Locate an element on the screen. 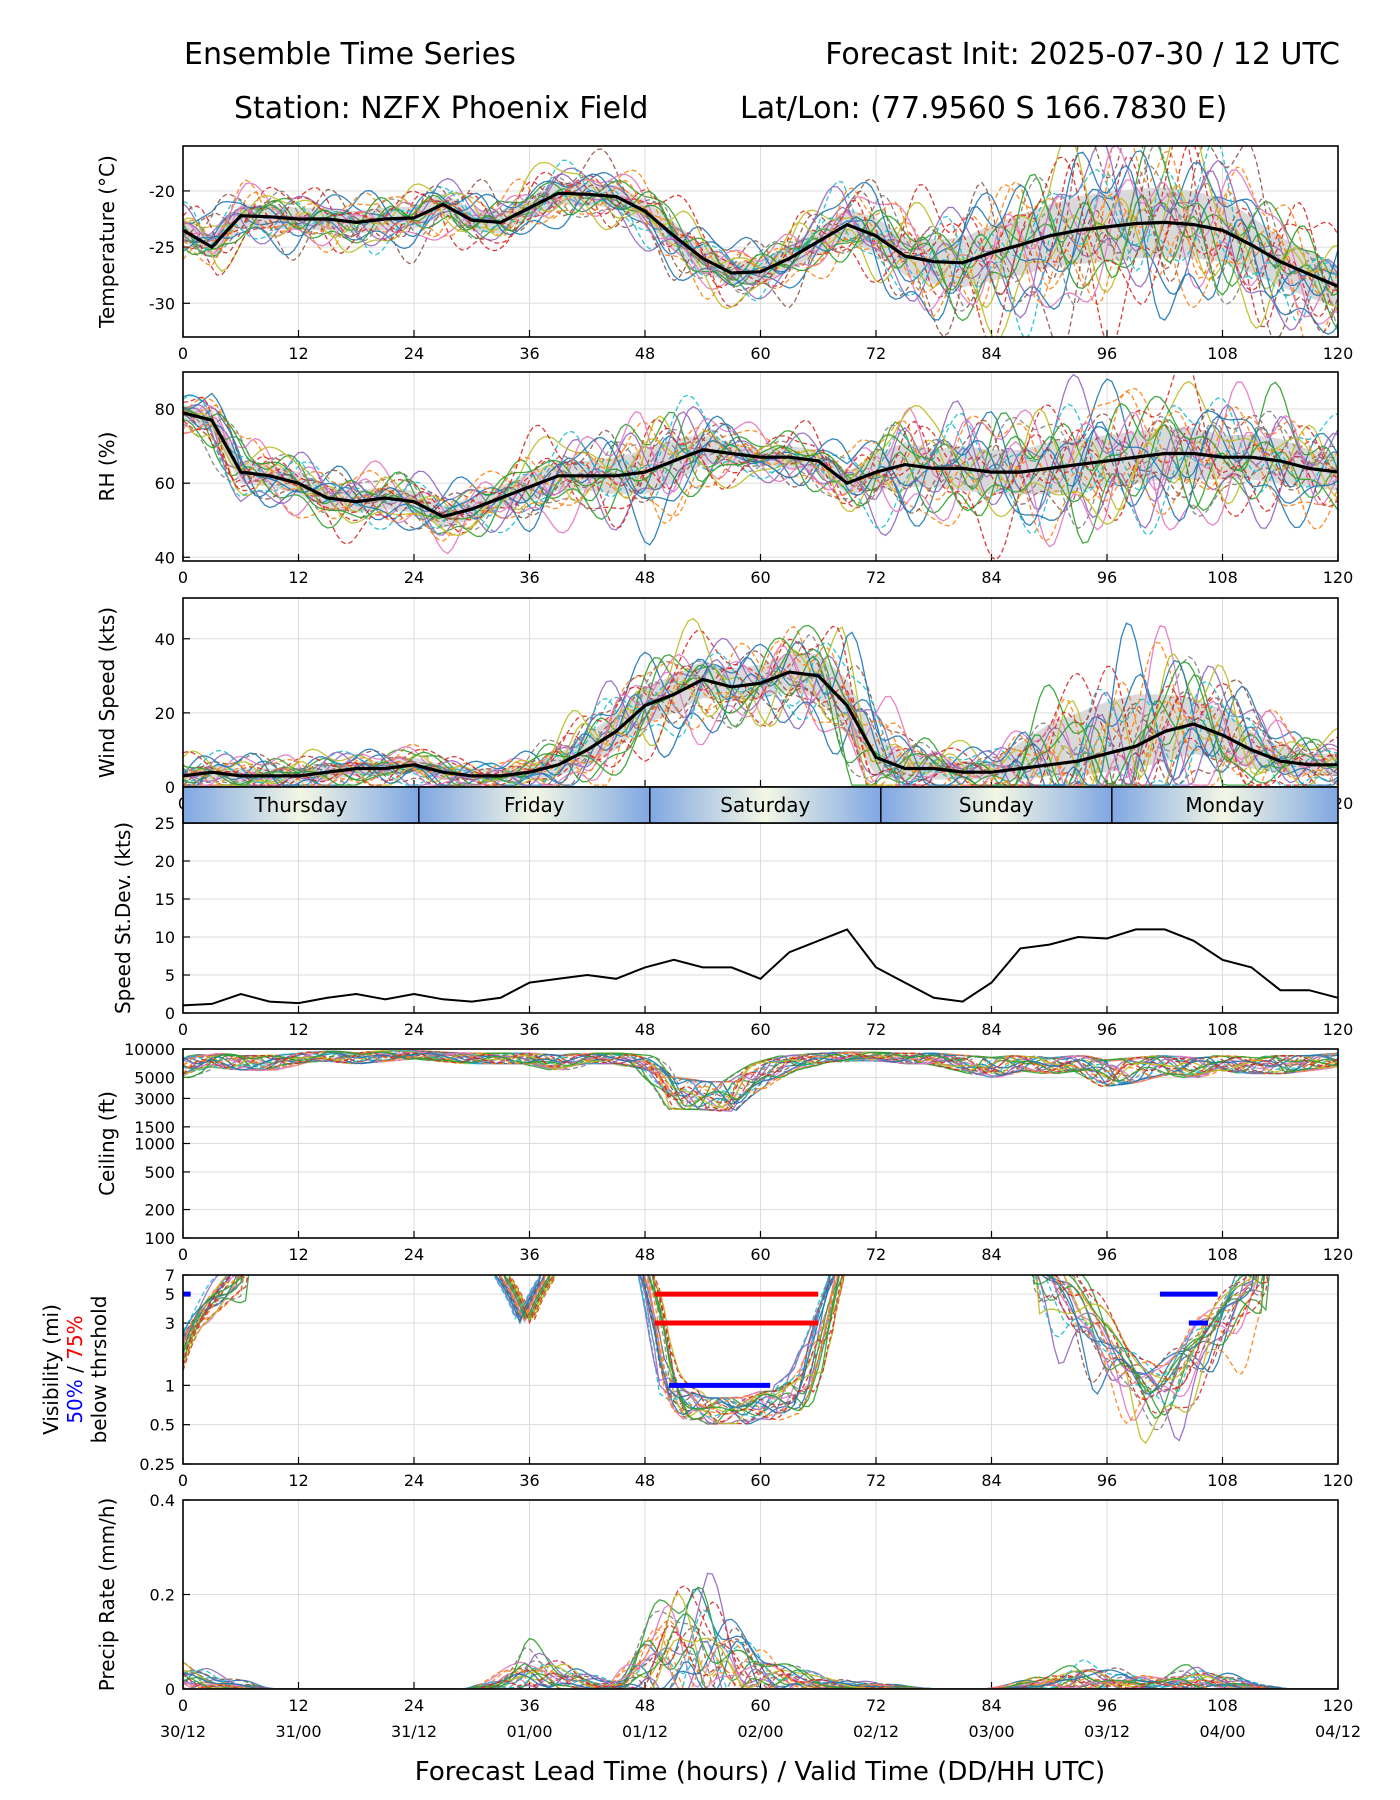 The image size is (1400, 1800). day-label: Sunday is located at coordinates (996, 805).